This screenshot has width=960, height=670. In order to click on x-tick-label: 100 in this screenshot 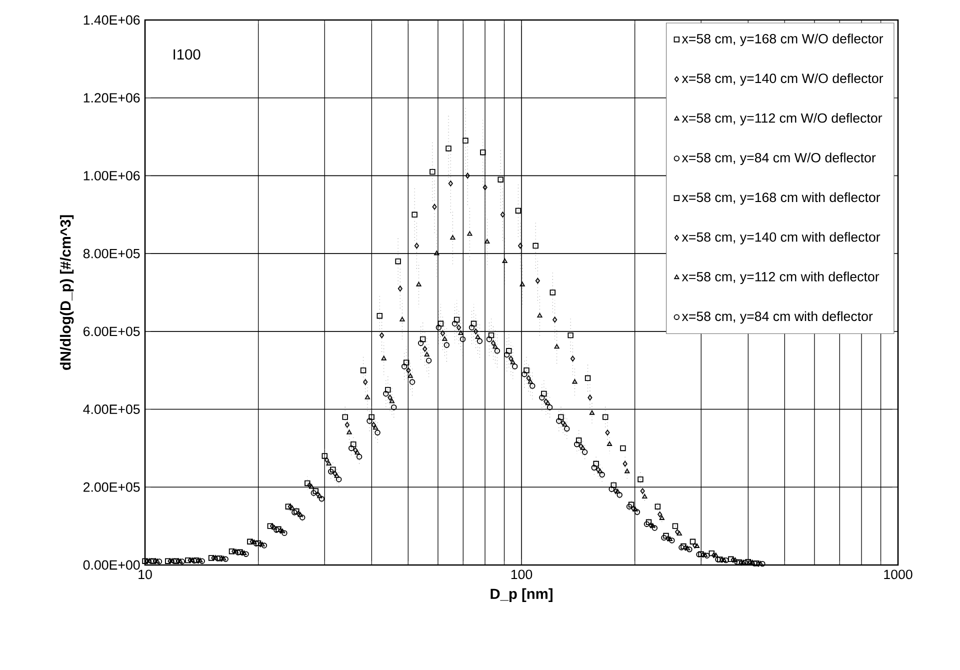, I will do `click(521, 575)`.